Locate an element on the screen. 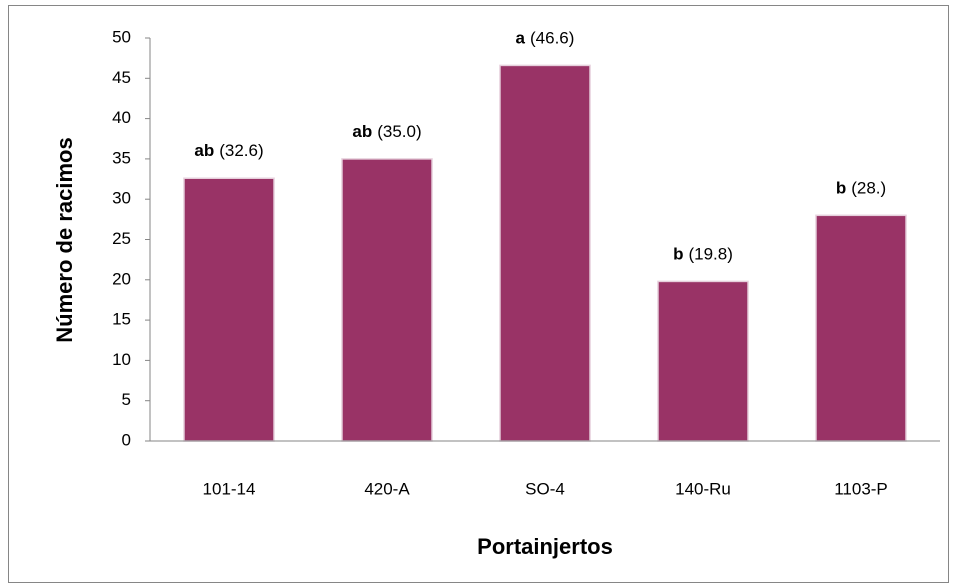  data-label: b (19.8) is located at coordinates (703, 254).